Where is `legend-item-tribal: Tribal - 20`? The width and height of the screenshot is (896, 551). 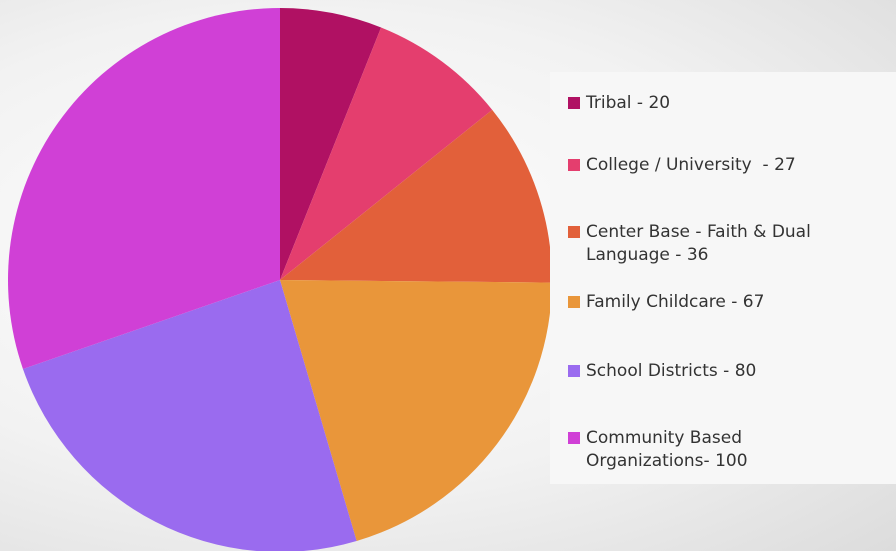
legend-item-tribal: Tribal - 20 is located at coordinates (732, 103).